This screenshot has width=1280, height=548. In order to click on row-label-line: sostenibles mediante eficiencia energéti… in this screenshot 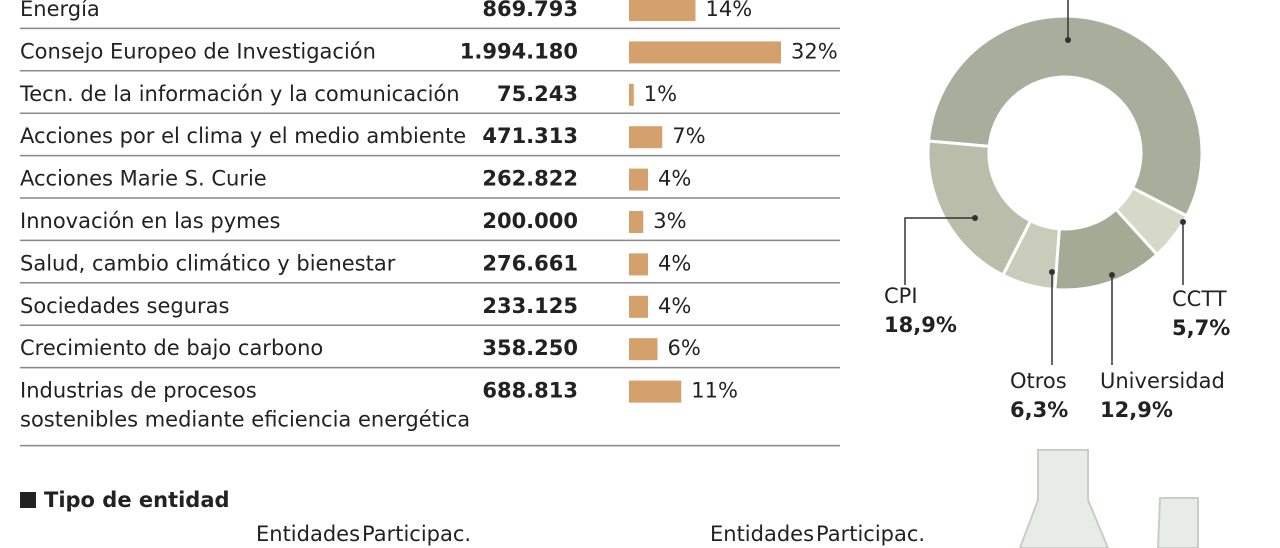, I will do `click(245, 420)`.